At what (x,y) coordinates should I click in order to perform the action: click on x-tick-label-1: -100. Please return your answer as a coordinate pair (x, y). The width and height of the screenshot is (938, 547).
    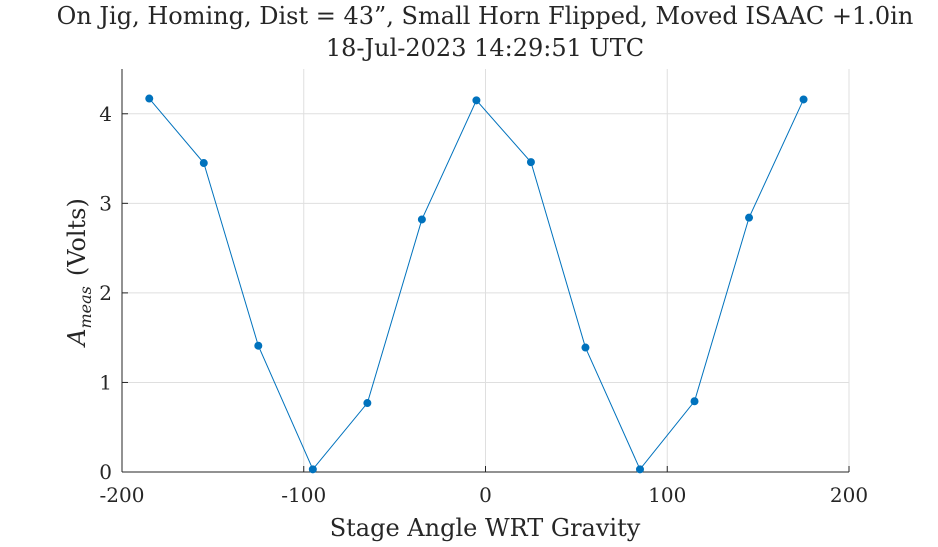
    Looking at the image, I should click on (303, 495).